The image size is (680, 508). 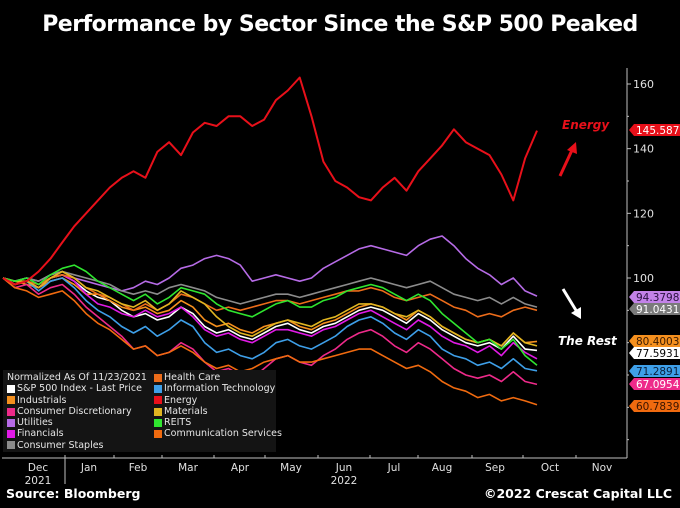 What do you see at coordinates (88, 468) in the screenshot?
I see `x-tick-label: Jan` at bounding box center [88, 468].